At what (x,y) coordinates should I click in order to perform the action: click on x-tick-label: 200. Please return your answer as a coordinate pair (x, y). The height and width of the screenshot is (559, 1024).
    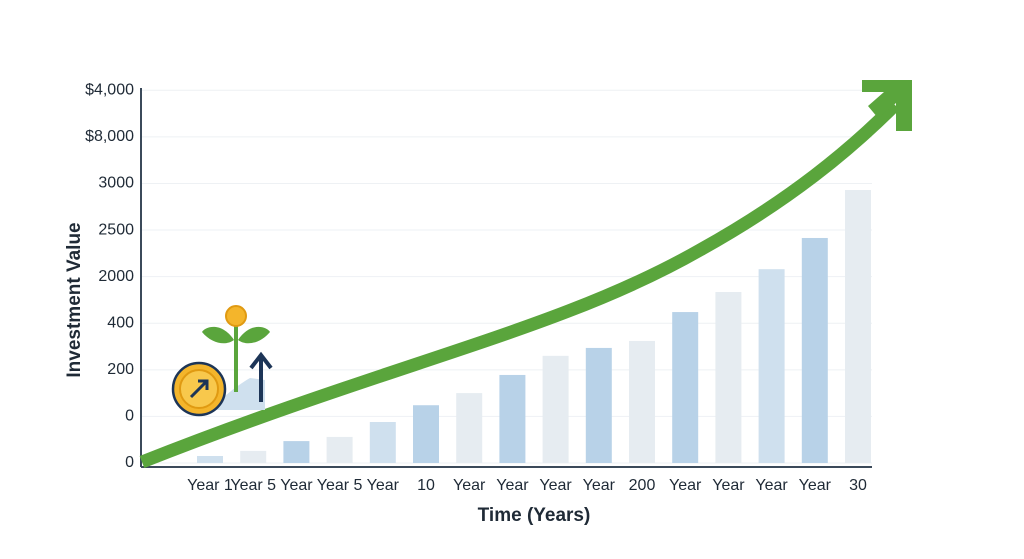
    Looking at the image, I should click on (642, 485).